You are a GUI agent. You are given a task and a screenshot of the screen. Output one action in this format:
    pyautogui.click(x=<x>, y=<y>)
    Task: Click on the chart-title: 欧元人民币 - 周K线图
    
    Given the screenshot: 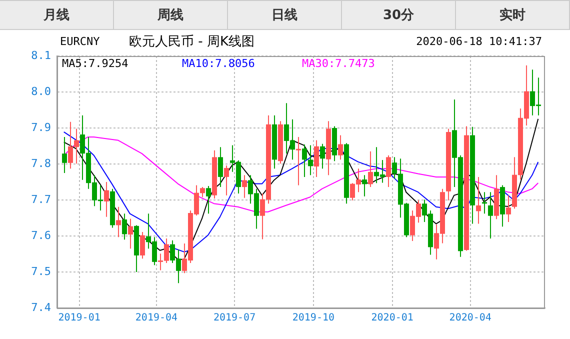 What is the action you would take?
    pyautogui.click(x=191, y=42)
    